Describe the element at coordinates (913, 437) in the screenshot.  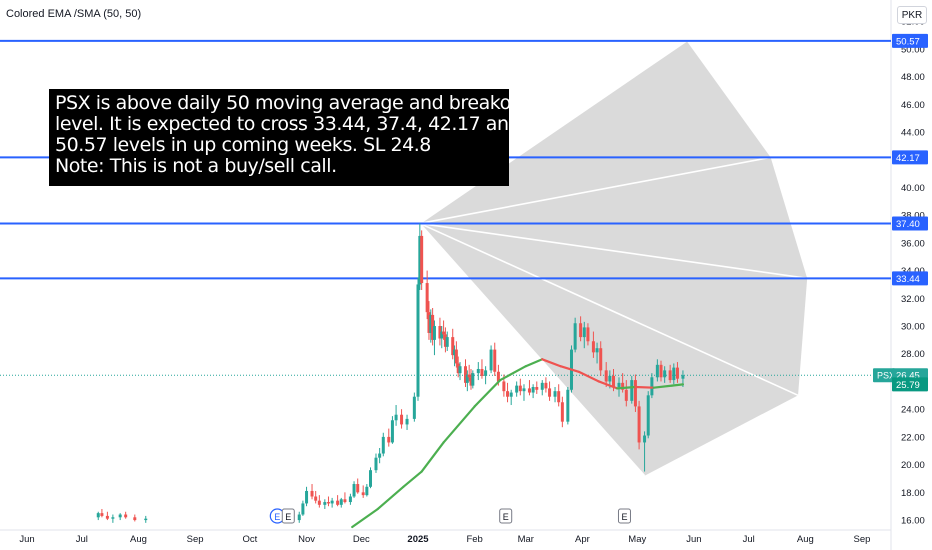
I see `y-tick-label: 22.00` at that location.